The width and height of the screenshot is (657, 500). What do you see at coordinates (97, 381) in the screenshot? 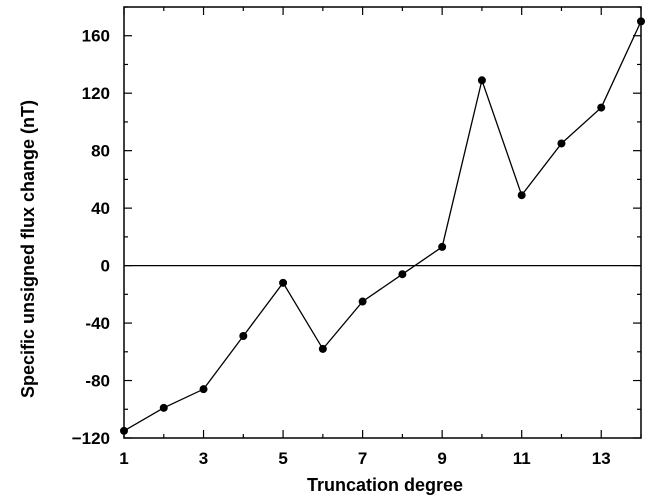
I see `y-tick-label: -80` at bounding box center [97, 381].